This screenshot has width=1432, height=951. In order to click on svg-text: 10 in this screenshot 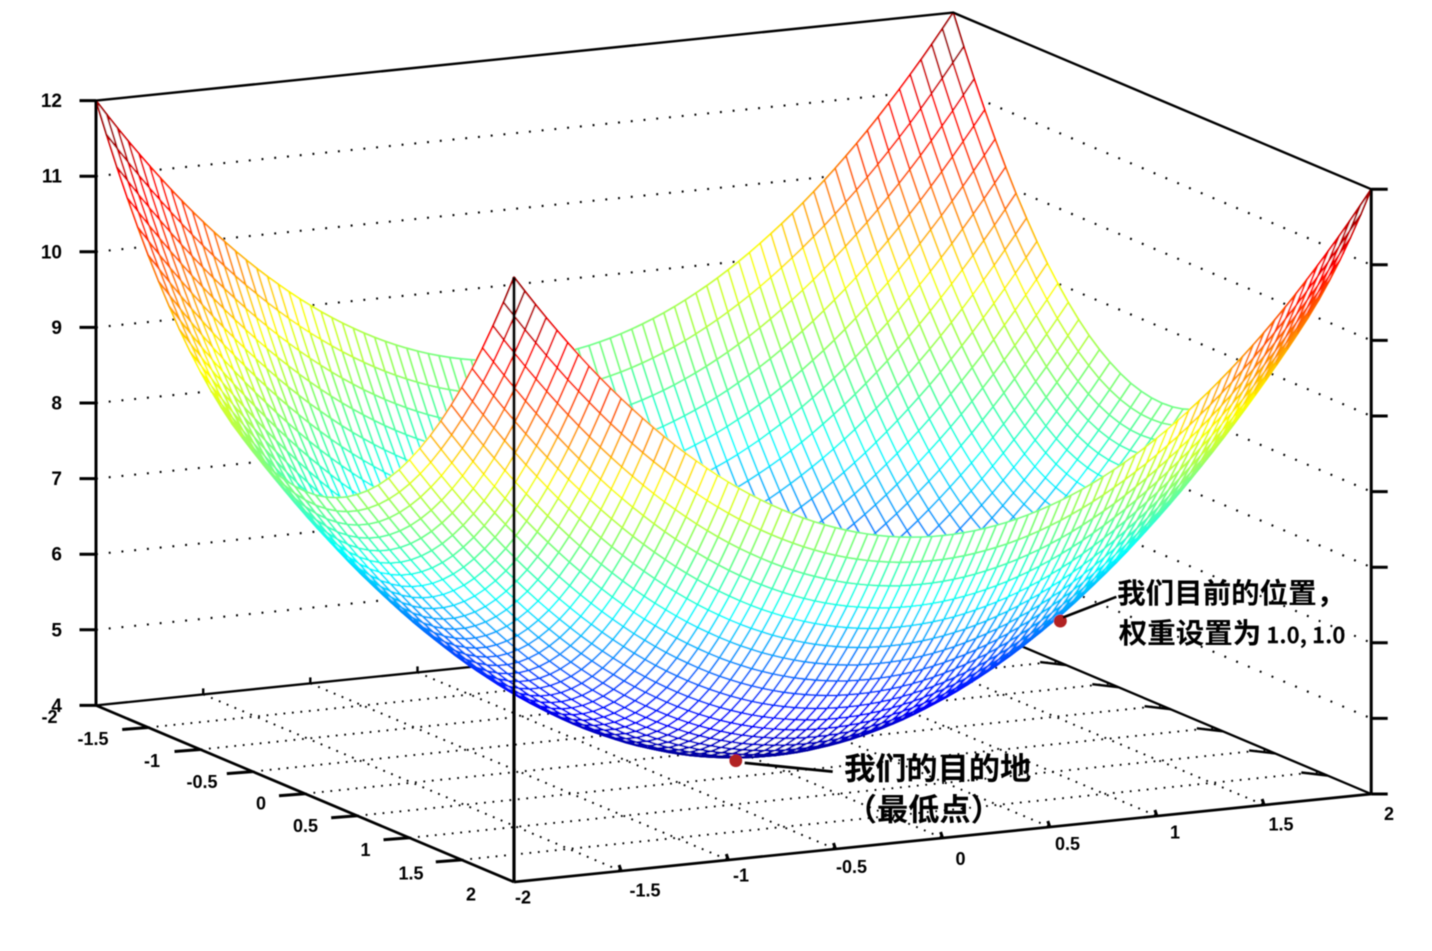, I will do `click(51, 252)`.